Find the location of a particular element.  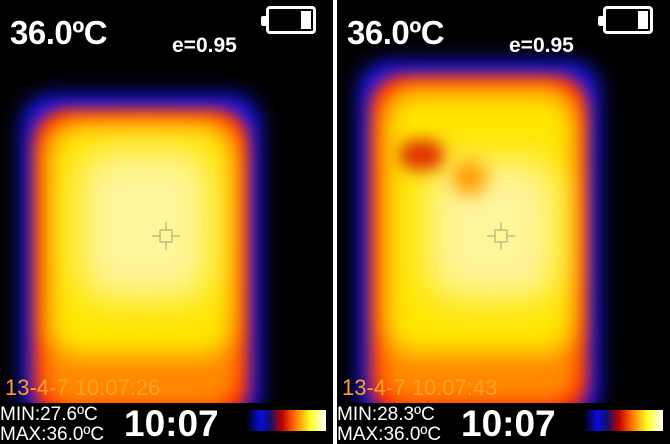

status-bar: MIN:27.6ºC MAX:36.0ºC 10:07 is located at coordinates (166, 423).